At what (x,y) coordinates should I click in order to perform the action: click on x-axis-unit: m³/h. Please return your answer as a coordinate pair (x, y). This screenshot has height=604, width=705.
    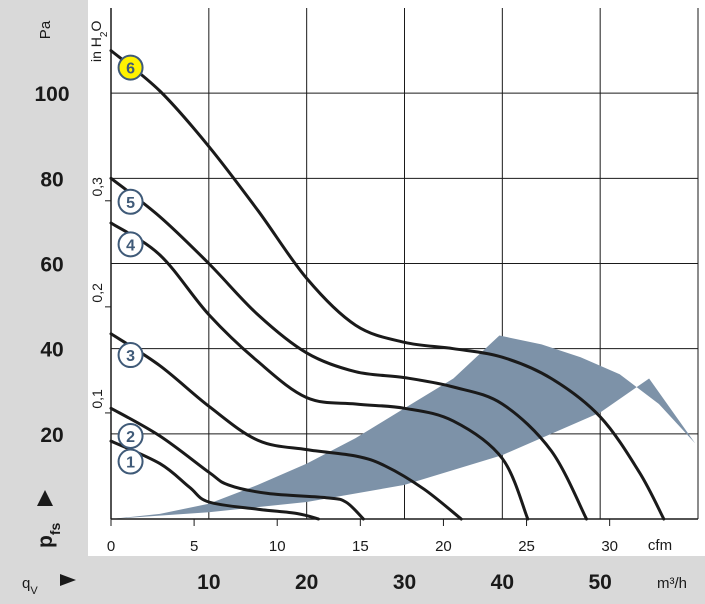
    Looking at the image, I should click on (672, 583).